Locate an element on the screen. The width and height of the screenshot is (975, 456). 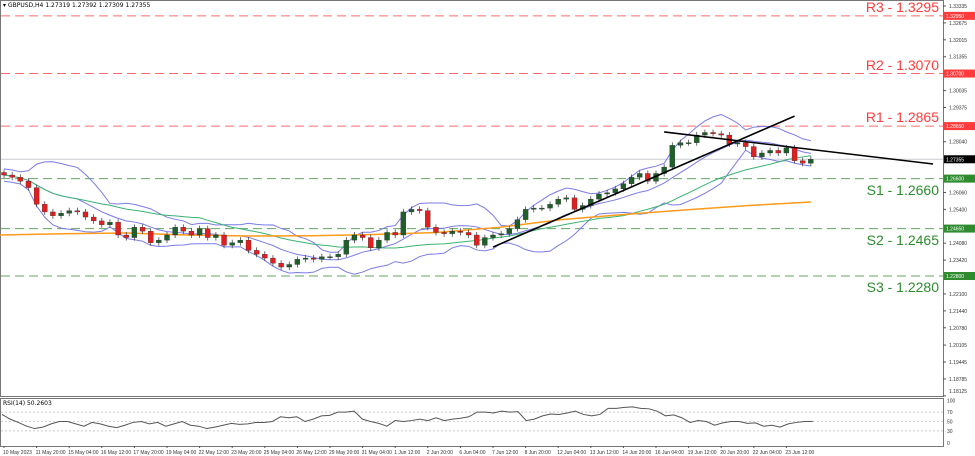
x-tick-label: 16 Jun 04:00 is located at coordinates (669, 453).